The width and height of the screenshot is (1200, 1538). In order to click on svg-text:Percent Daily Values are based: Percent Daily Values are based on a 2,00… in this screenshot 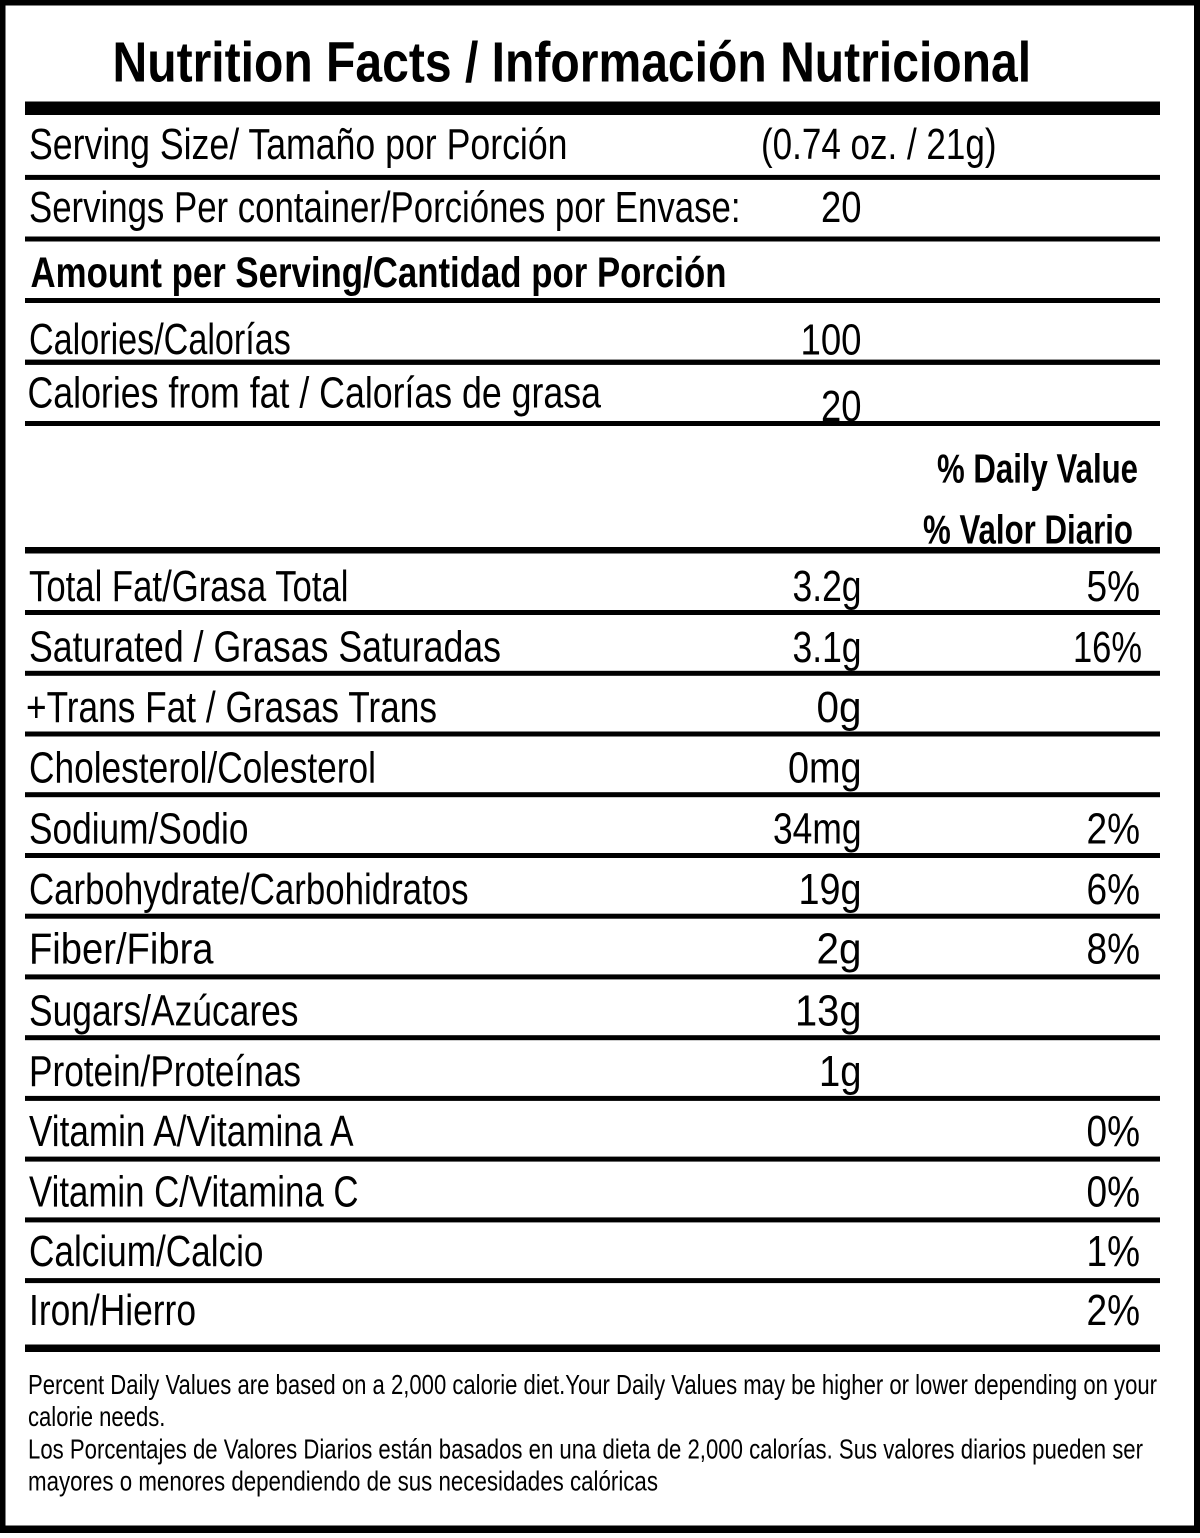, I will do `click(592, 1384)`.